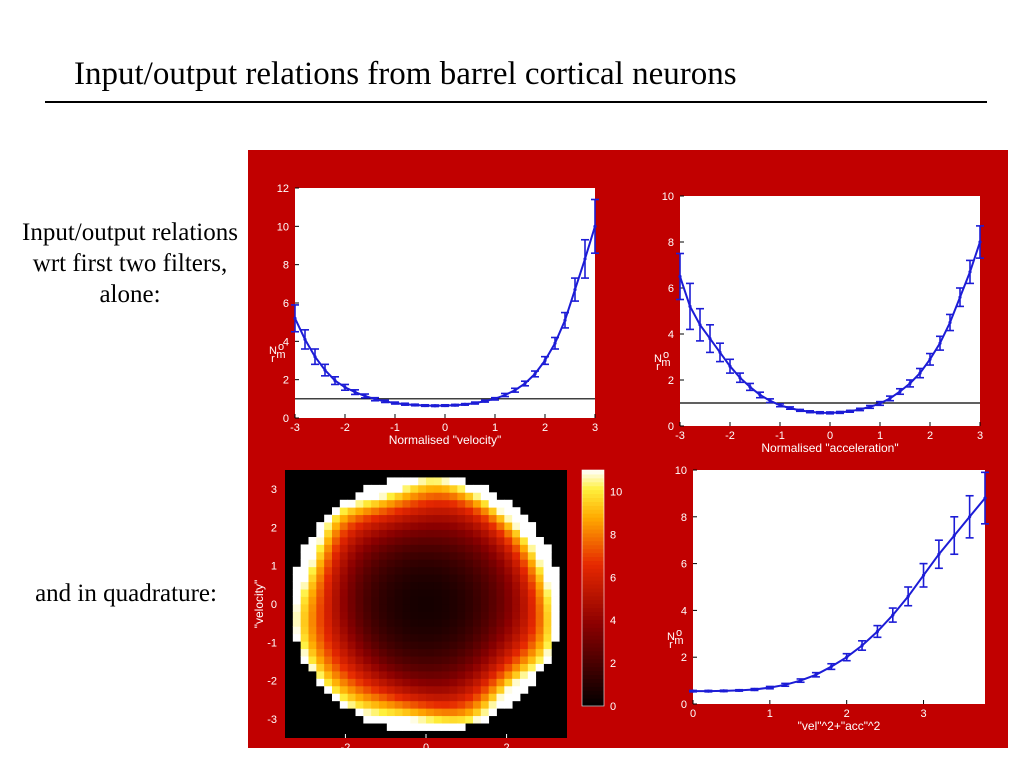  I want to click on y-tick-label: 8, so click(286, 266).